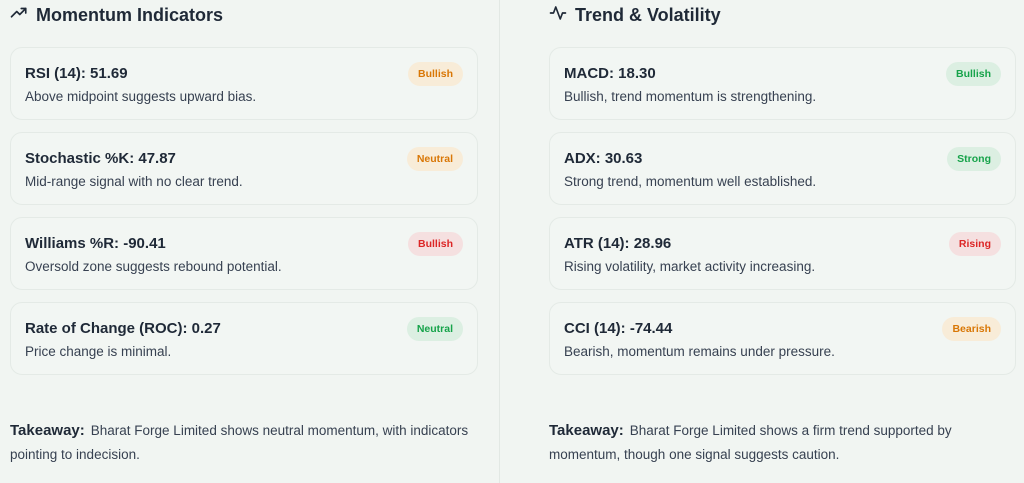  I want to click on indicator-description: Strong trend, momentum well established., so click(690, 181).